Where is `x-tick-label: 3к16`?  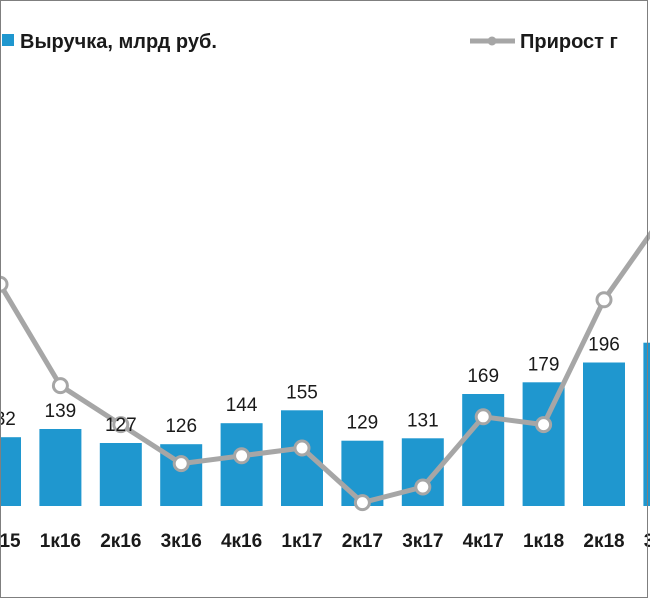 x-tick-label: 3к16 is located at coordinates (181, 541).